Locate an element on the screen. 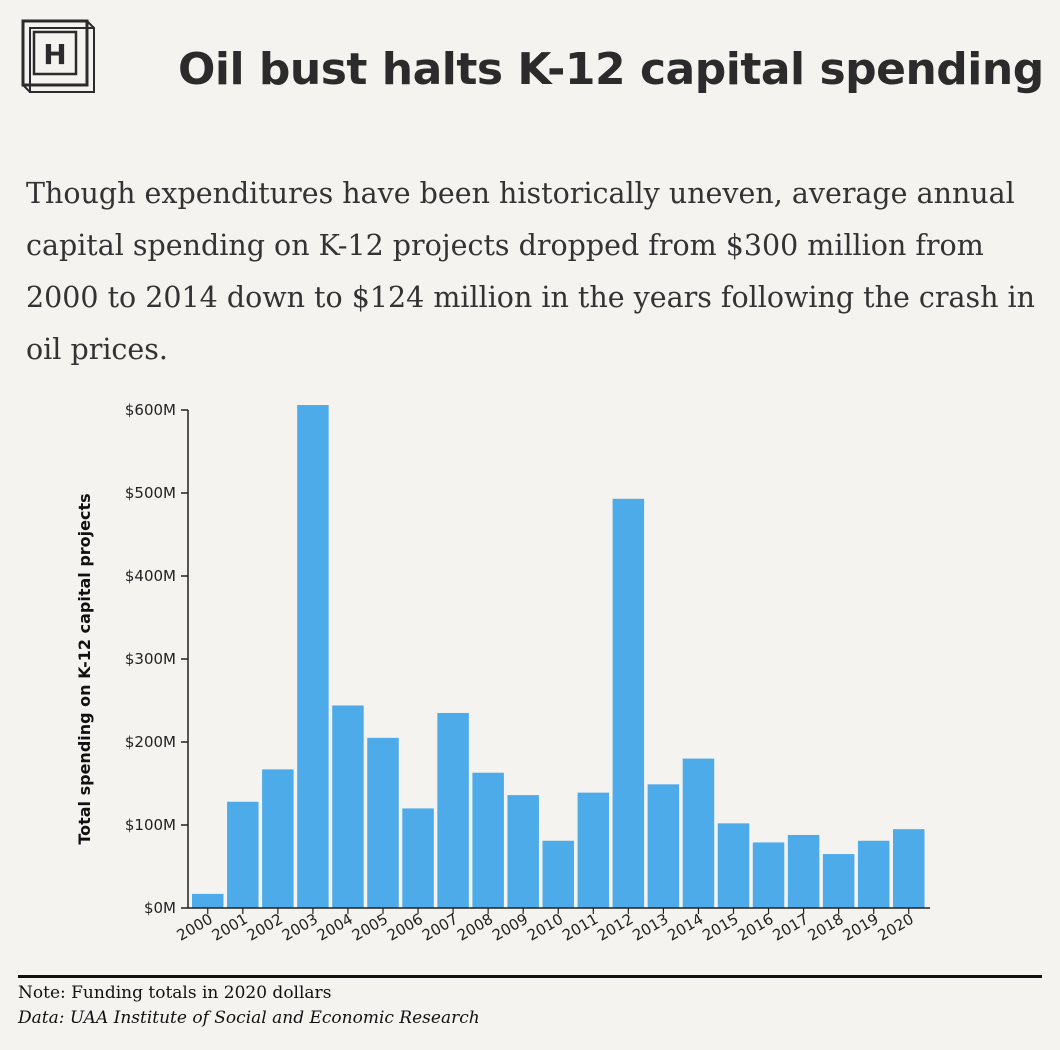  bar-2020 is located at coordinates (909, 868).